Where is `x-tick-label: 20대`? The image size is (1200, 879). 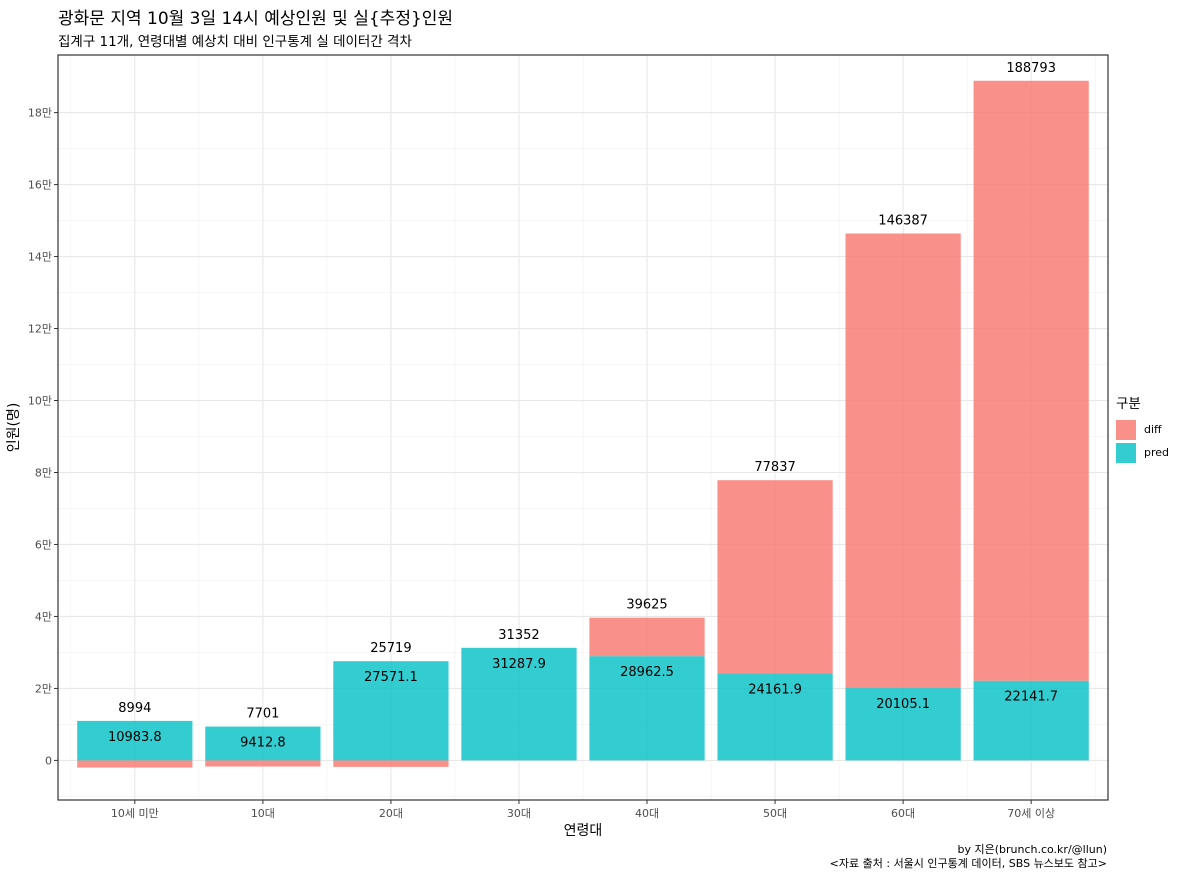 x-tick-label: 20대 is located at coordinates (391, 813).